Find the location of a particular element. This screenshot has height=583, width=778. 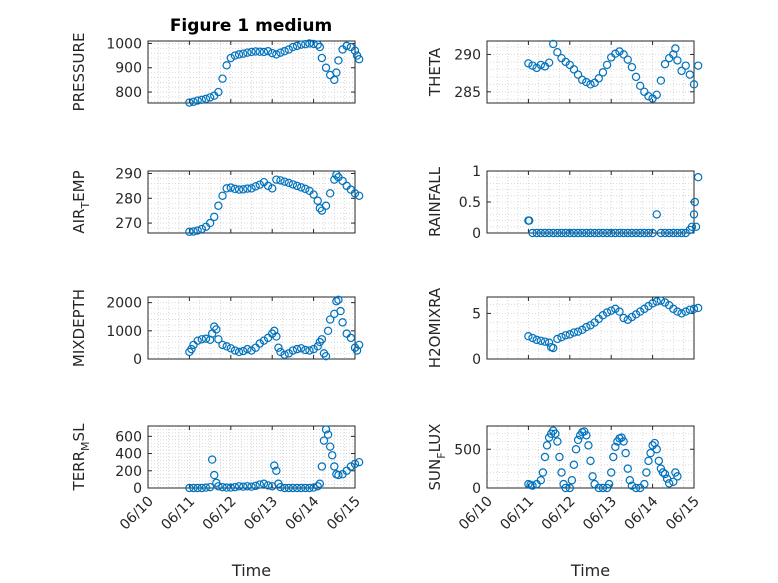

subplot-5: 0 1000 2000 MIXDEPTH is located at coordinates (217, 328).